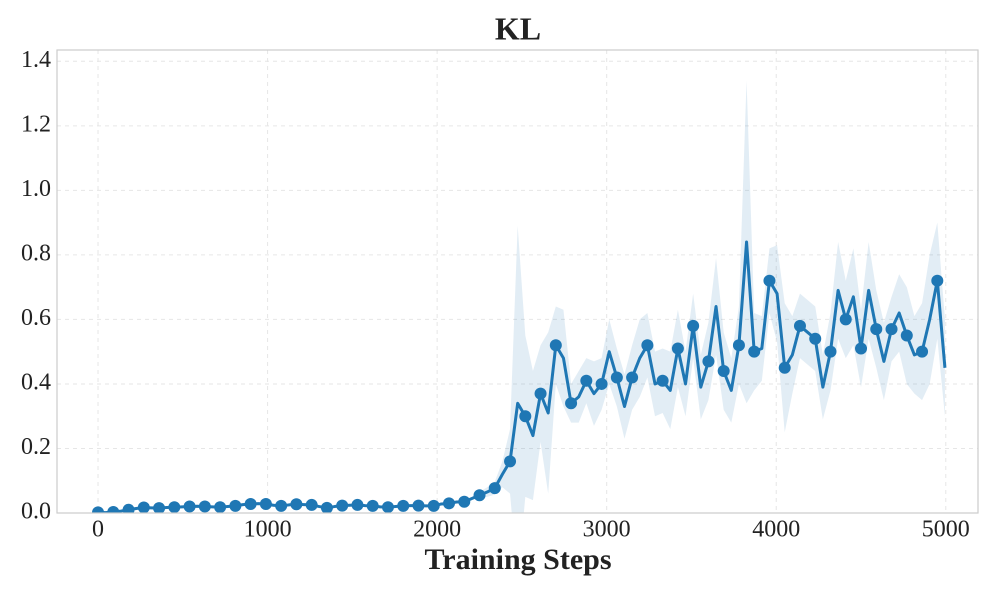 This screenshot has width=997, height=598. I want to click on x-tick-label: 0, so click(98, 530).